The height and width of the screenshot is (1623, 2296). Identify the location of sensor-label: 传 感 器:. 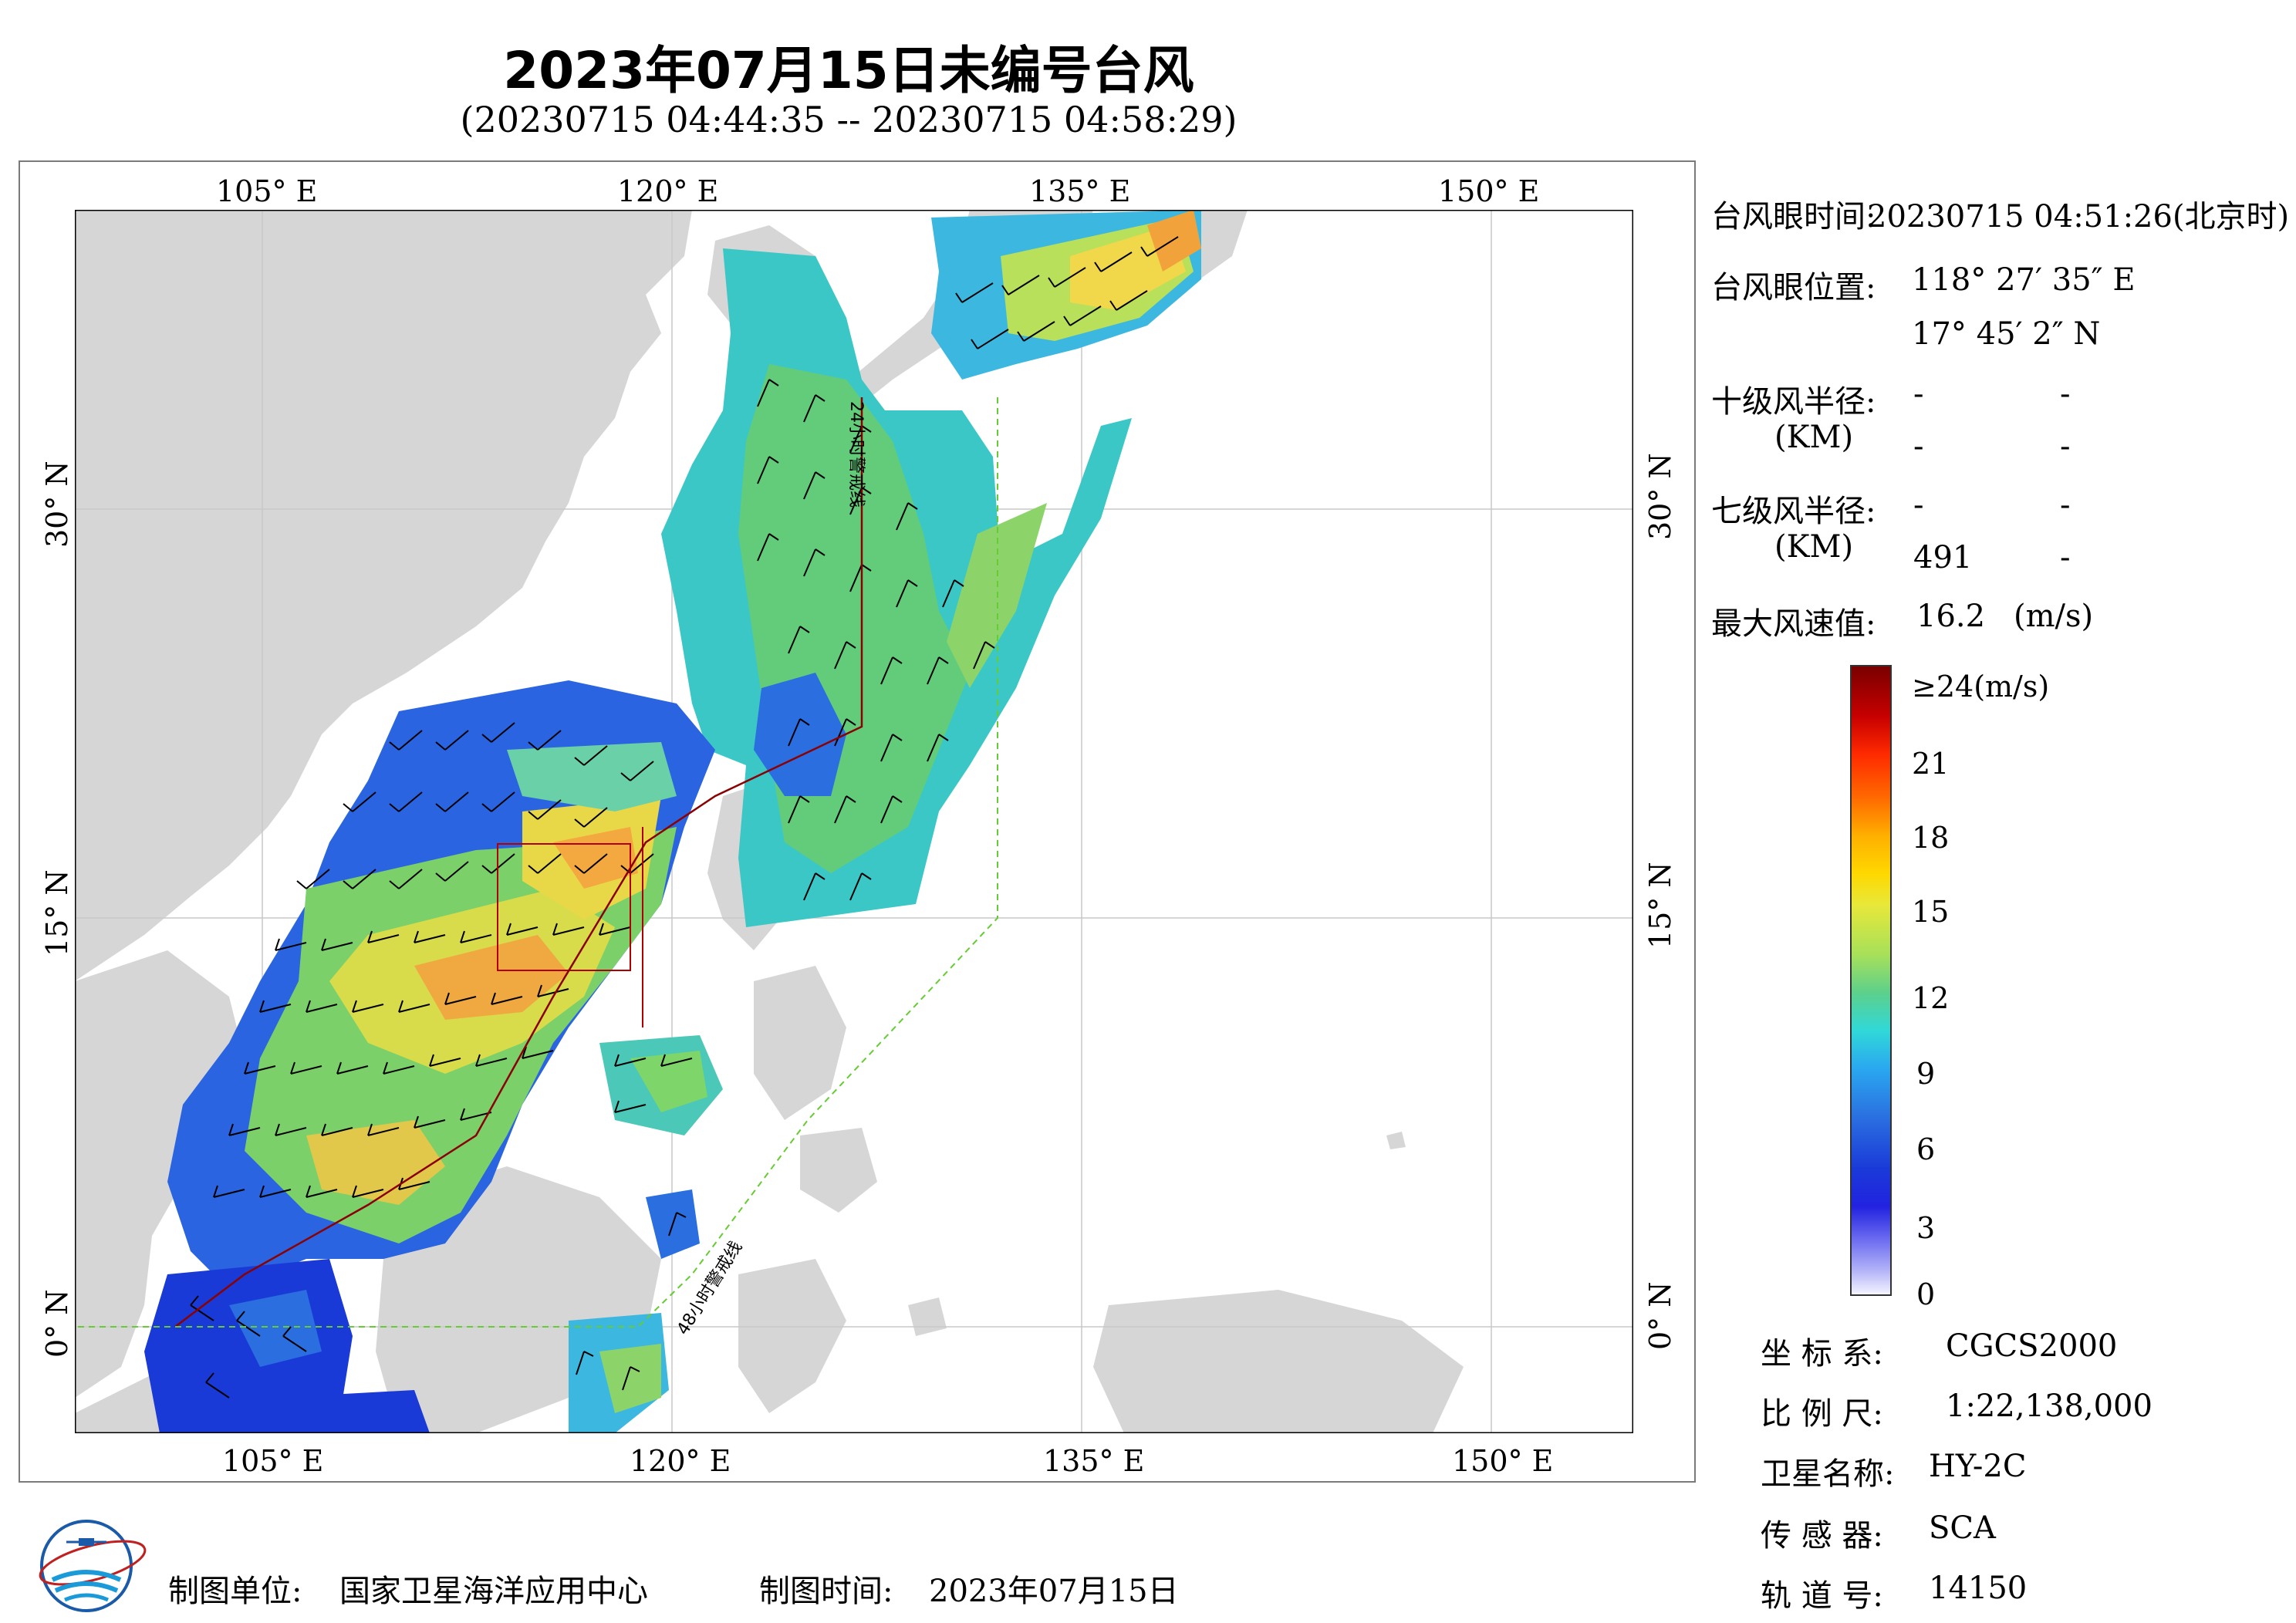
(1822, 1536).